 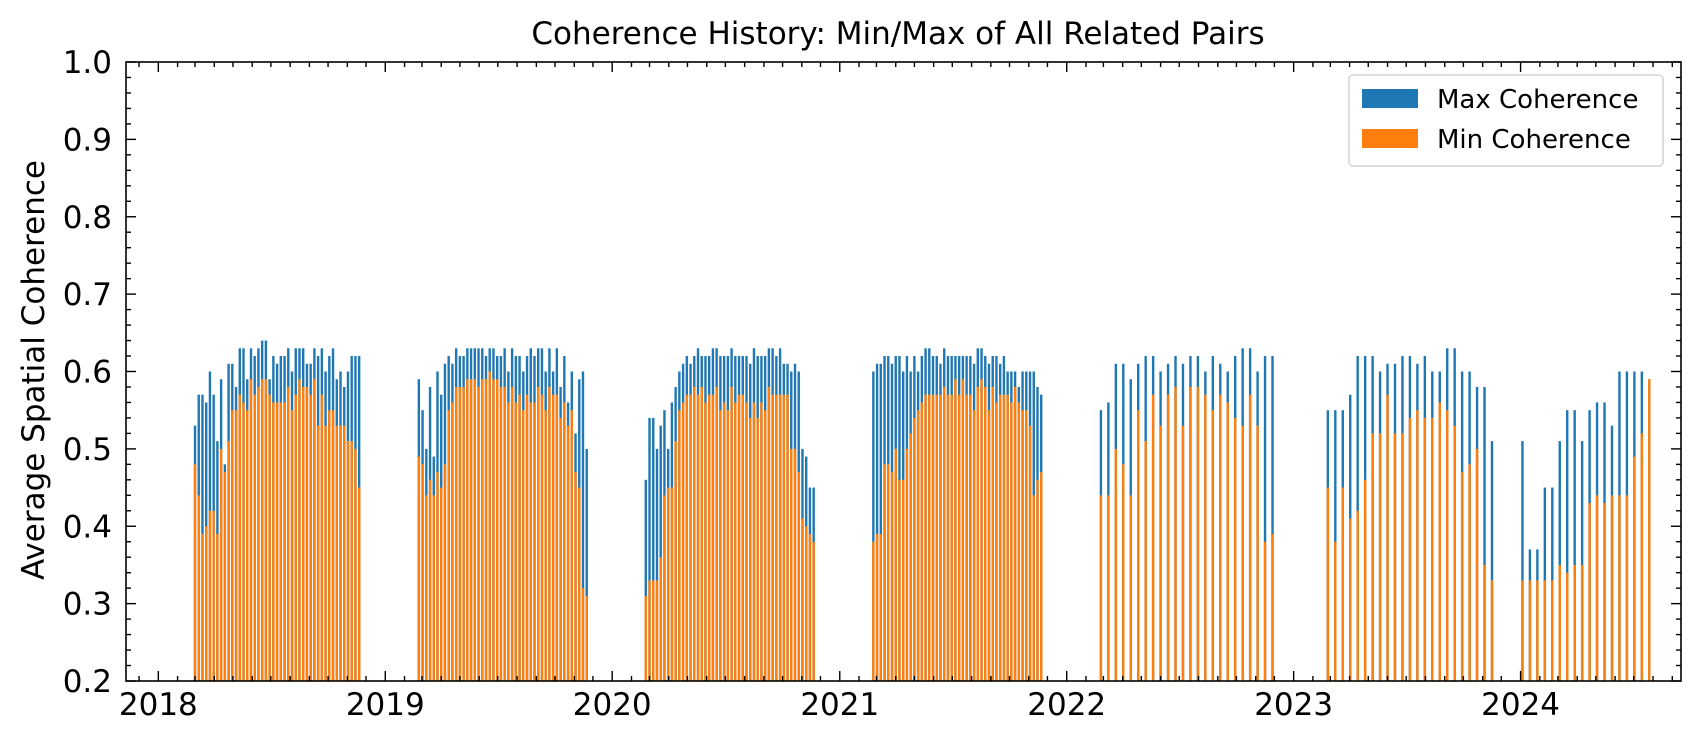 I want to click on y-tick-label: 0.3, so click(x=87, y=605).